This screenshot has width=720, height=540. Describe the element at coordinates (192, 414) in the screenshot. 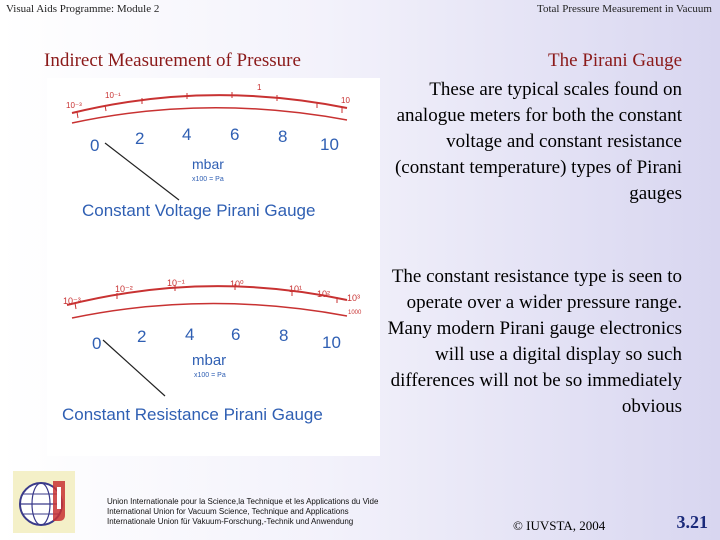

I see `gauge-caption: Constant Resistance Pirani Gauge` at that location.